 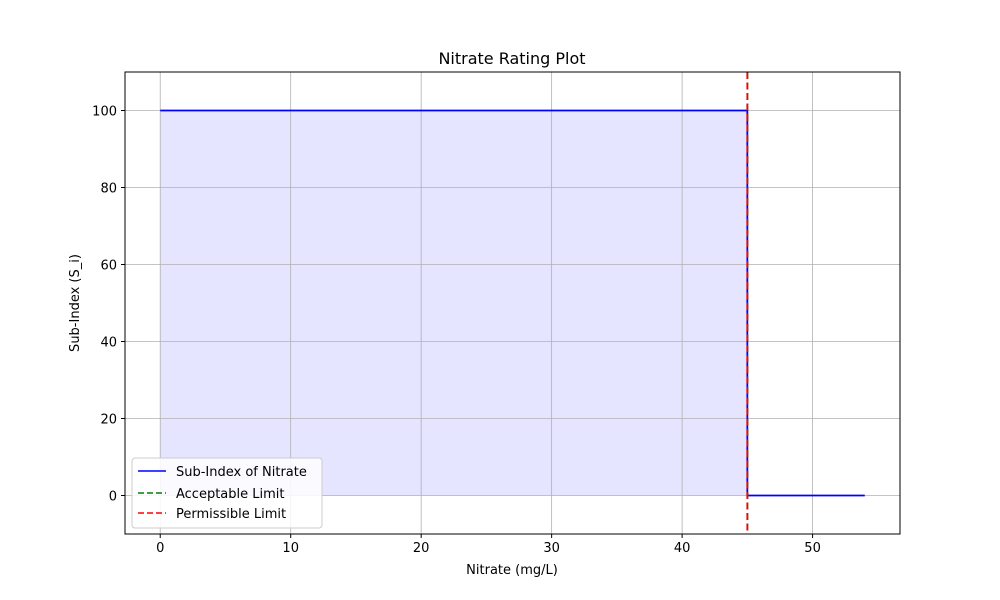 What do you see at coordinates (113, 497) in the screenshot?
I see `y-tick-label: 0` at bounding box center [113, 497].